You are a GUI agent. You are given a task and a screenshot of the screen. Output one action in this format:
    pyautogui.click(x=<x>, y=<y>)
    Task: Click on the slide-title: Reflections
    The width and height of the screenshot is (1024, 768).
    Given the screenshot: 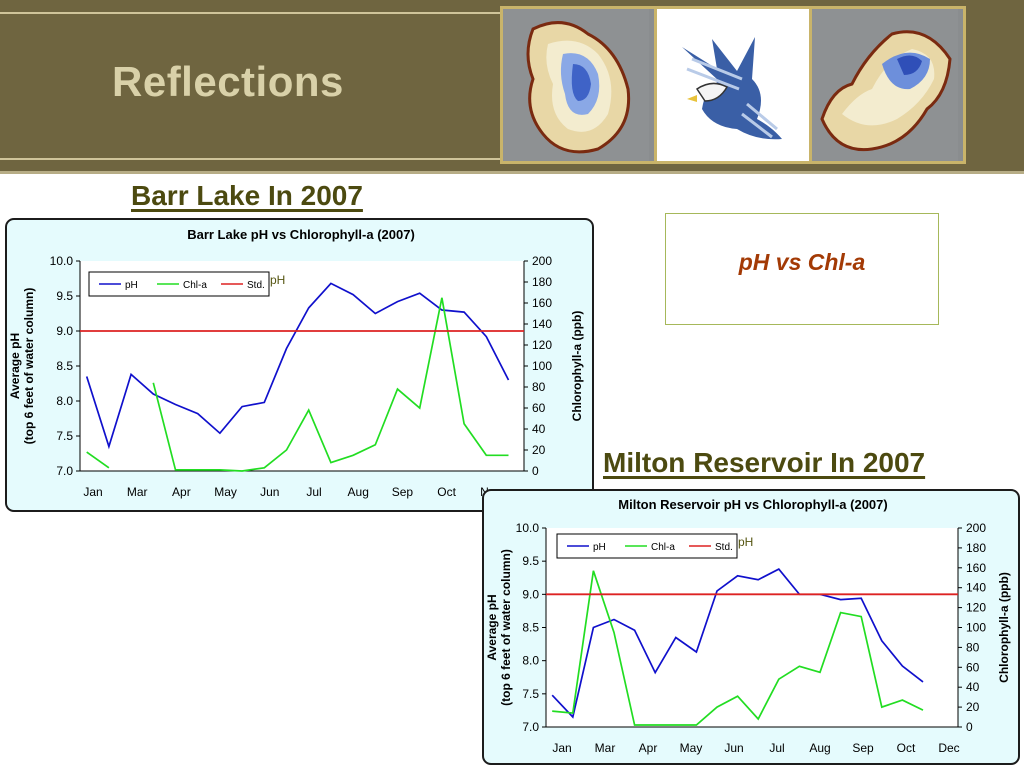 What is the action you would take?
    pyautogui.click(x=228, y=81)
    